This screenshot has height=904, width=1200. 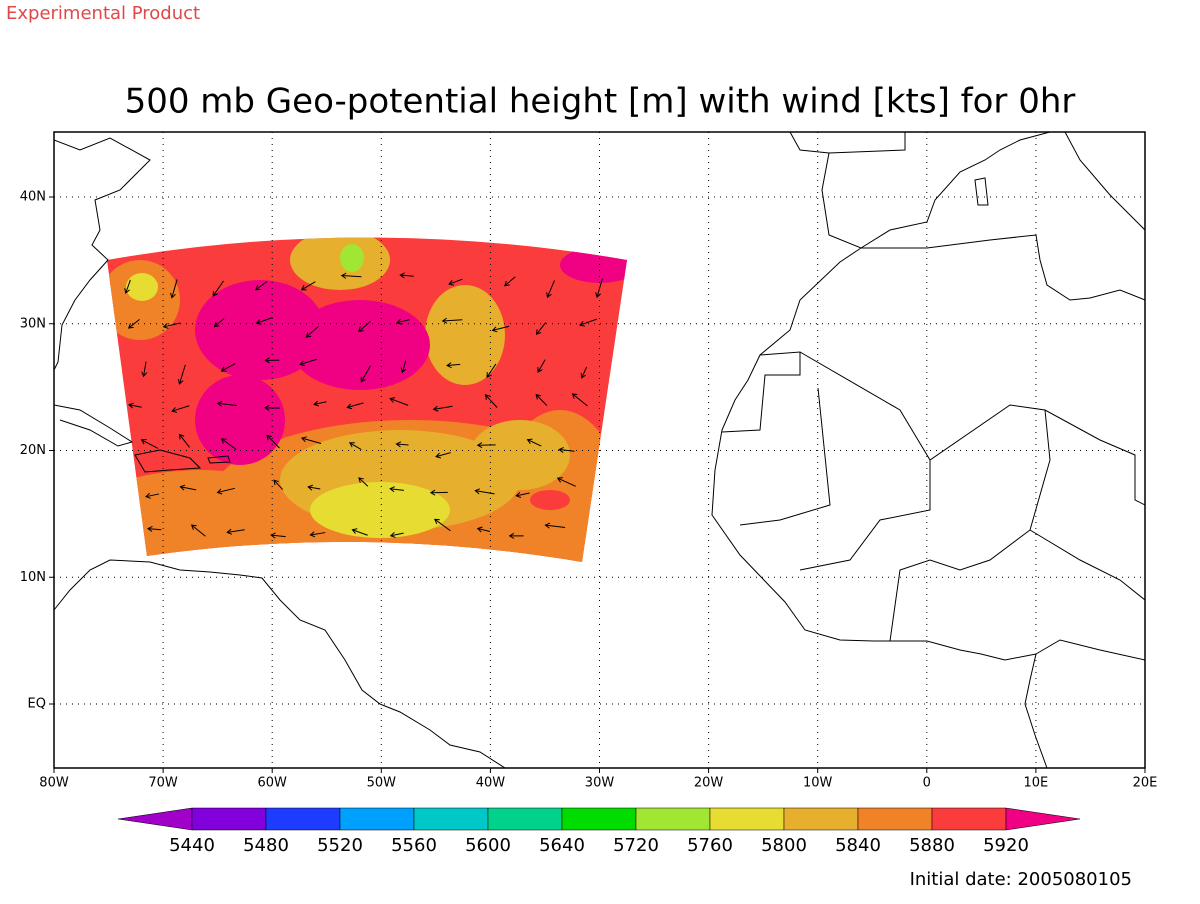 I want to click on colorbar-label: 5560, so click(x=414, y=845).